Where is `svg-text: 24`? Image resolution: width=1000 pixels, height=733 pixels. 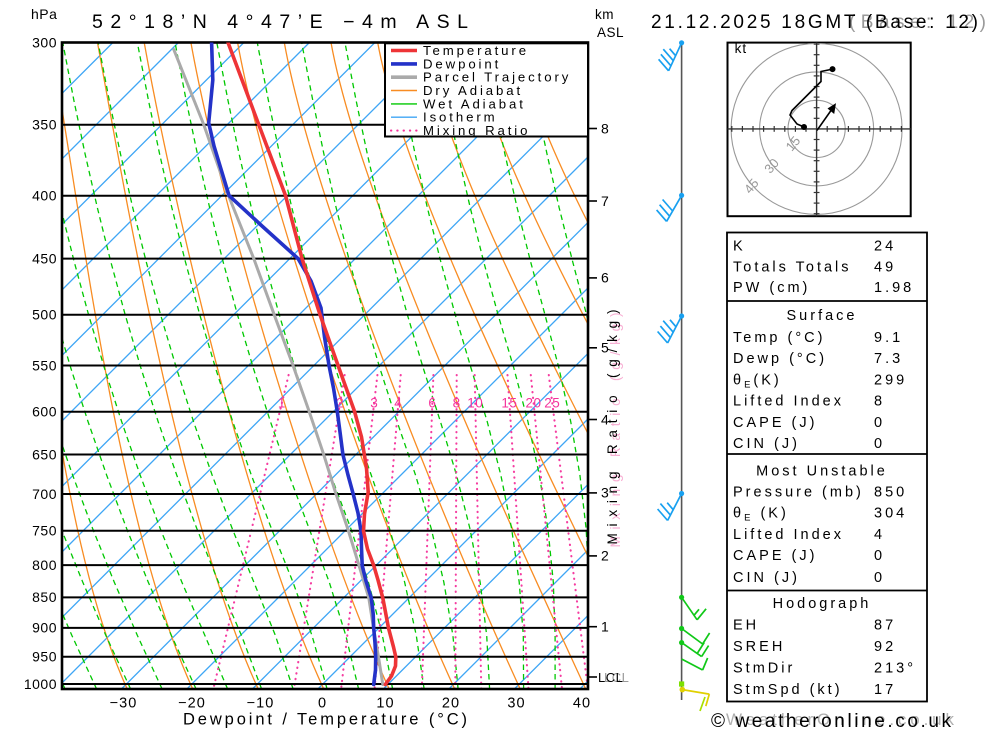 svg-text: 24 is located at coordinates (885, 246).